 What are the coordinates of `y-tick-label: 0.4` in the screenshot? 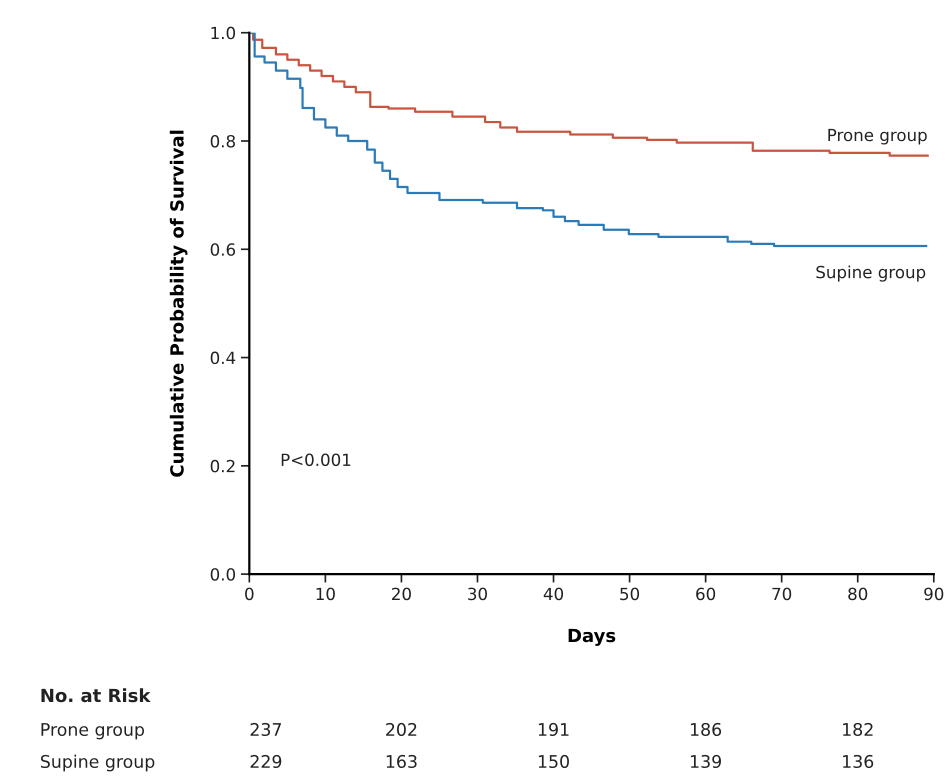 It's located at (223, 358).